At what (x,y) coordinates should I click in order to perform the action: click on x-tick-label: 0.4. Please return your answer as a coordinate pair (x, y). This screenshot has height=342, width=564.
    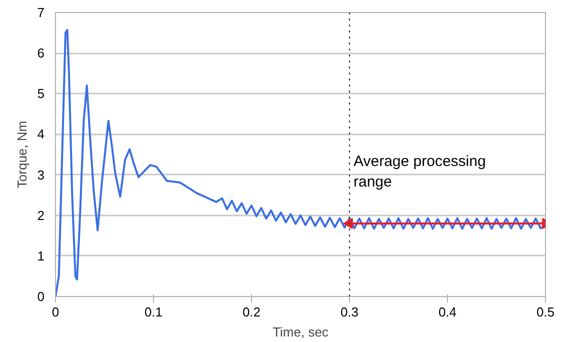
    Looking at the image, I should click on (447, 312).